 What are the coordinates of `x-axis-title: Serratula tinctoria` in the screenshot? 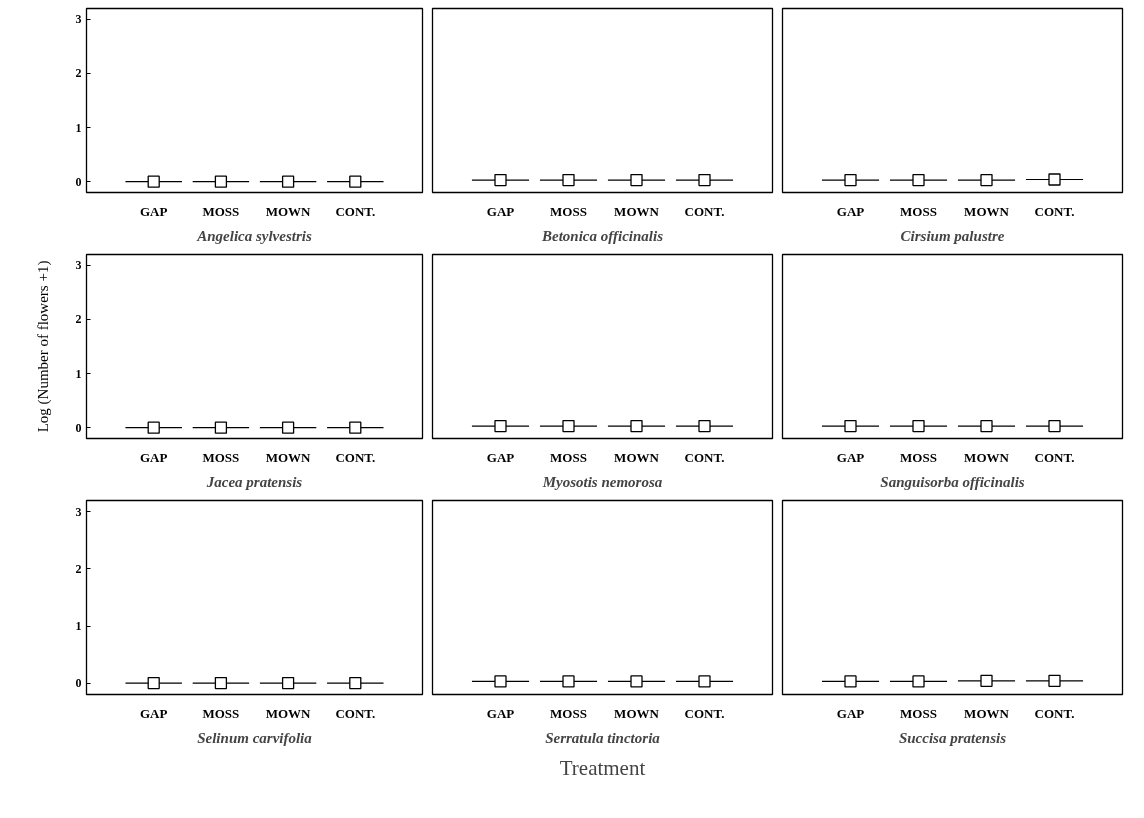 It's located at (603, 737).